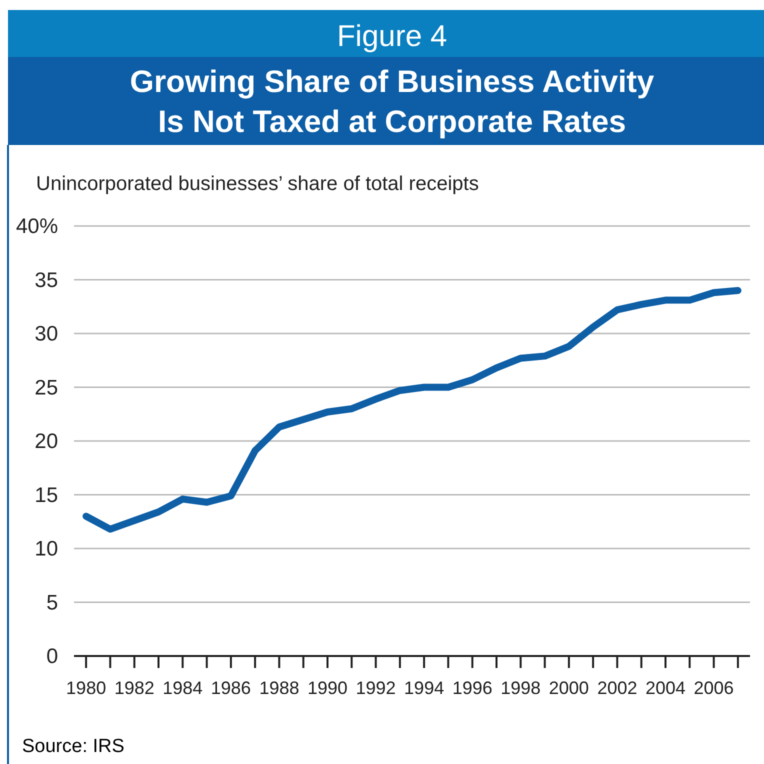 The width and height of the screenshot is (764, 764). I want to click on x-tick-label: 2002, so click(617, 688).